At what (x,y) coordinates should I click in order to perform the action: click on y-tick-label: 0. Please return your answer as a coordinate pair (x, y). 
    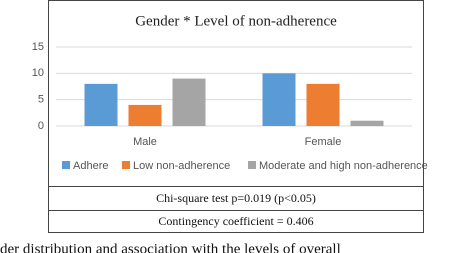
    Looking at the image, I should click on (41, 126).